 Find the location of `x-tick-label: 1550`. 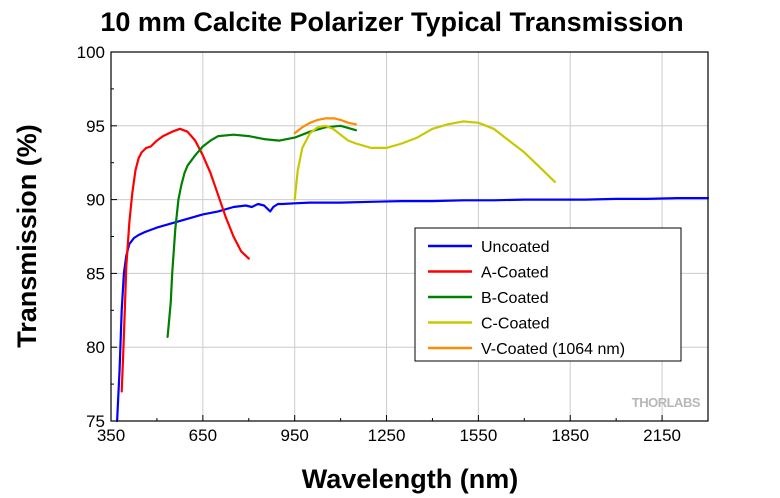

x-tick-label: 1550 is located at coordinates (478, 435).